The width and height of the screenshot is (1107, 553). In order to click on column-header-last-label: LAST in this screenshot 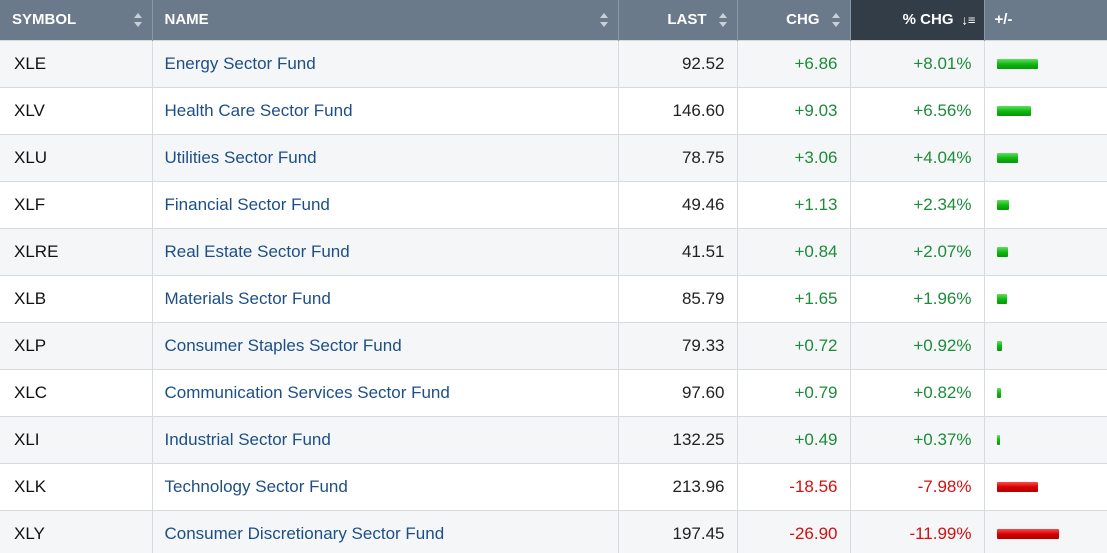, I will do `click(687, 20)`.